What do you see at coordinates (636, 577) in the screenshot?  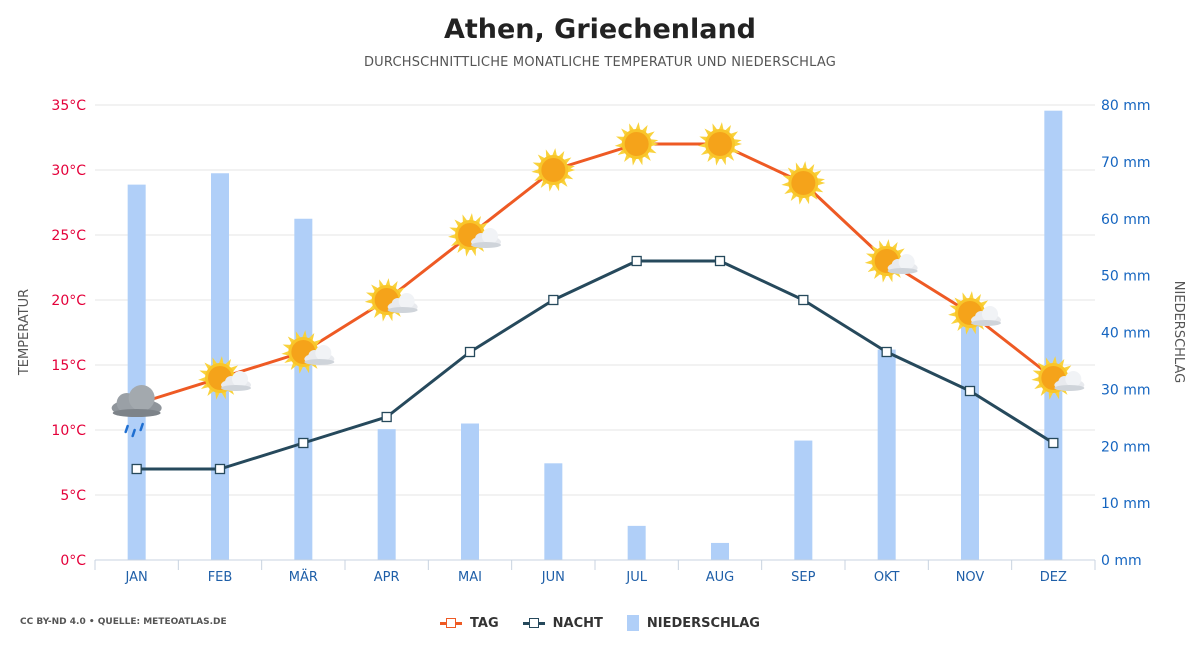 I see `month-label: JUL` at bounding box center [636, 577].